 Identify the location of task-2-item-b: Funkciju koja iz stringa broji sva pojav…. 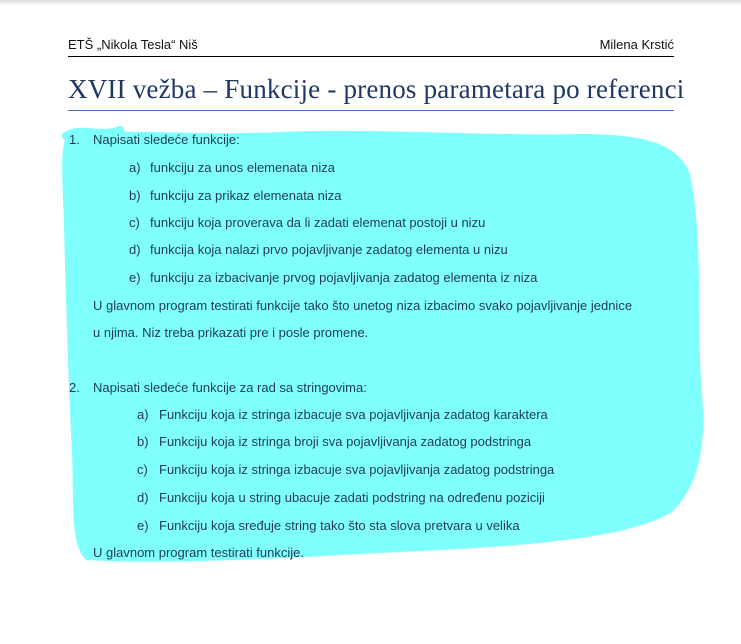
(345, 441).